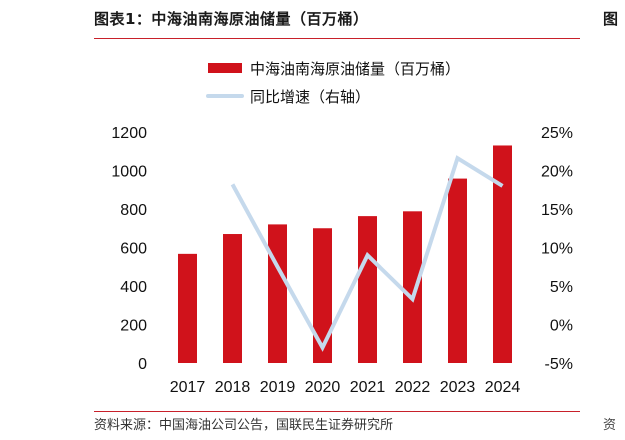 The width and height of the screenshot is (625, 440). What do you see at coordinates (333, 83) in the screenshot?
I see `legend: 中海油南海原油储量（百万桶） 同比增速（右轴）` at bounding box center [333, 83].